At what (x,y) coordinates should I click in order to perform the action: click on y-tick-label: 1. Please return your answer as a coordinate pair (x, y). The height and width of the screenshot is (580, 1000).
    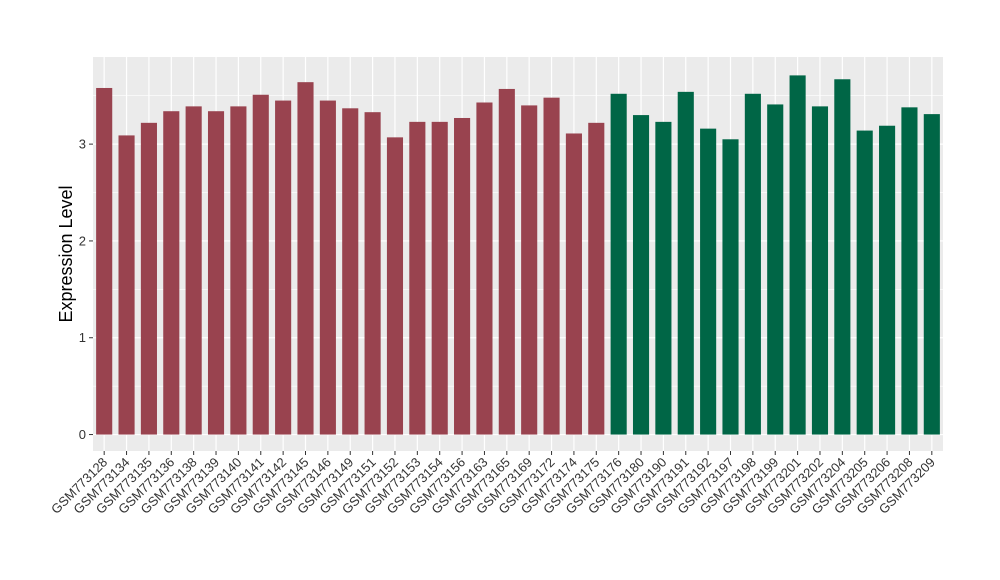
    Looking at the image, I should click on (82, 337).